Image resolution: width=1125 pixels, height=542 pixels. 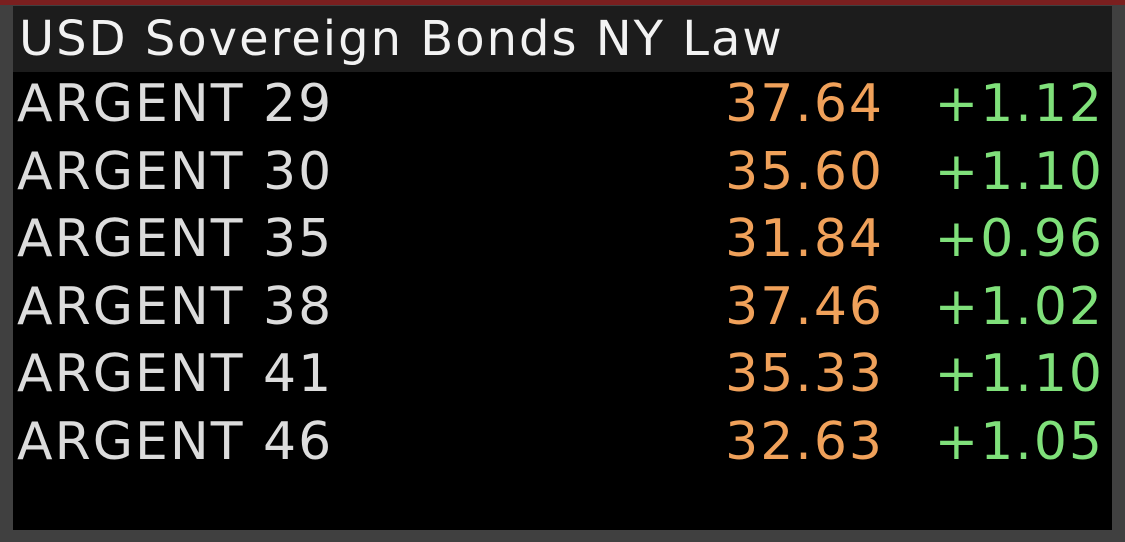 I want to click on bond-row: ARGENT 35 31.84 +0.96, so click(x=562, y=239).